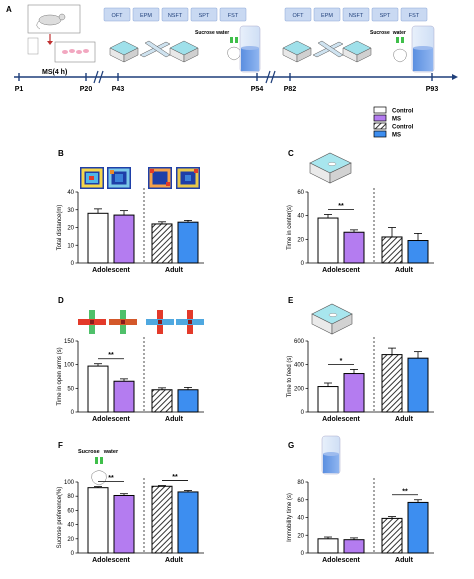 Image resolution: width=474 pixels, height=579 pixels. What do you see at coordinates (400, 50) in the screenshot?
I see `spt-bottles-adult-icon` at bounding box center [400, 50].